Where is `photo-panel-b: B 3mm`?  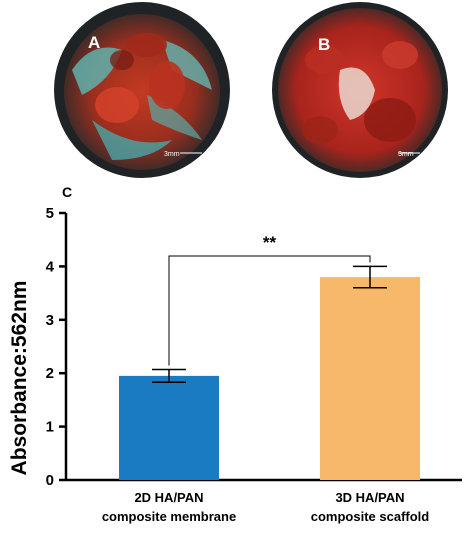
photo-panel-b: B 3mm is located at coordinates (360, 90).